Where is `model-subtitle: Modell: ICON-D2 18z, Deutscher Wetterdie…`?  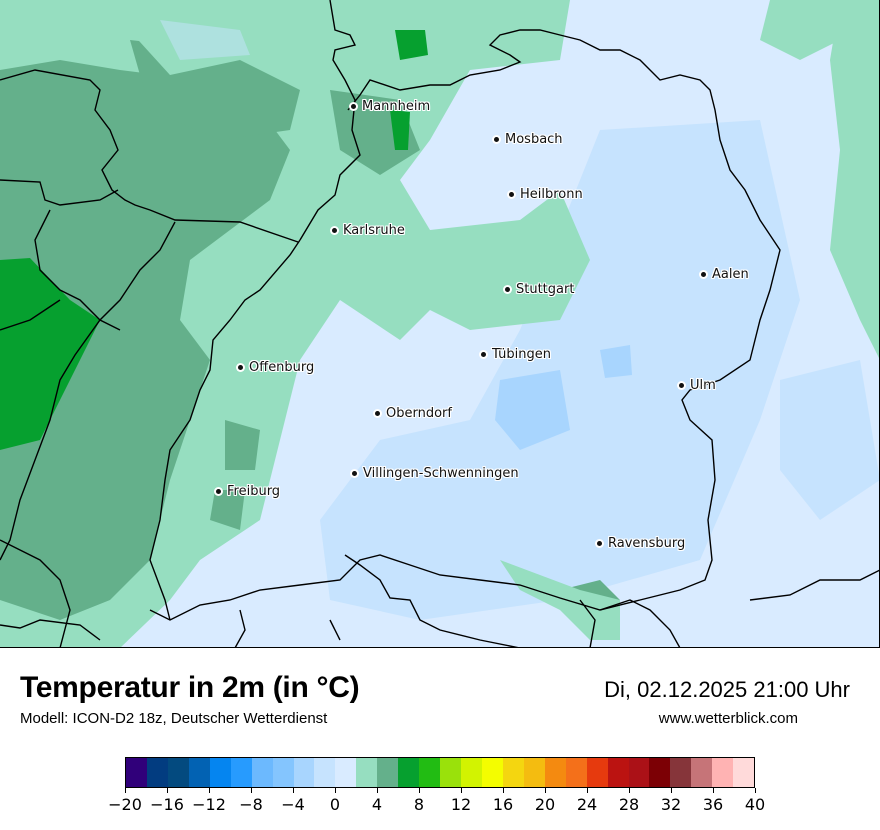
model-subtitle: Modell: ICON-D2 18z, Deutscher Wetterdie… is located at coordinates (174, 718).